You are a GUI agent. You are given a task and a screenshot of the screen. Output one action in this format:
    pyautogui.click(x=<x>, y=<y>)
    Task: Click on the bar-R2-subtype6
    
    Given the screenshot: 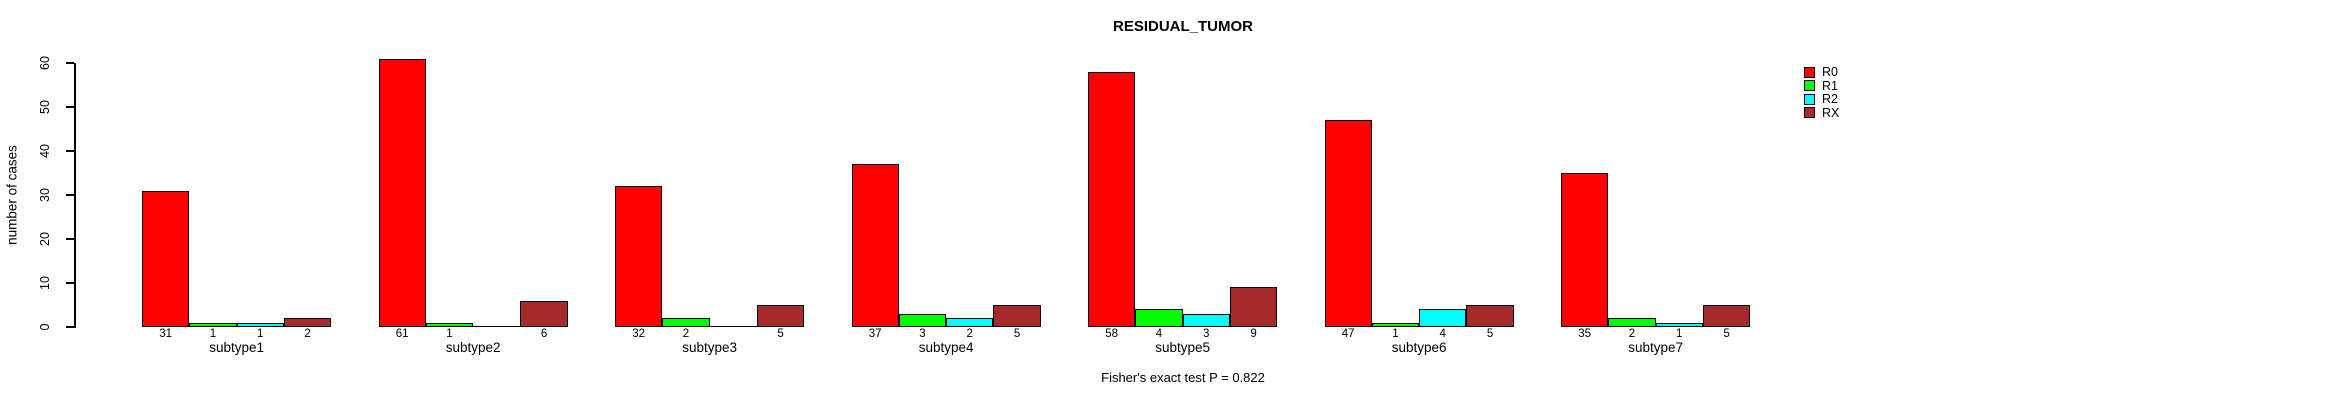 What is the action you would take?
    pyautogui.click(x=1443, y=318)
    